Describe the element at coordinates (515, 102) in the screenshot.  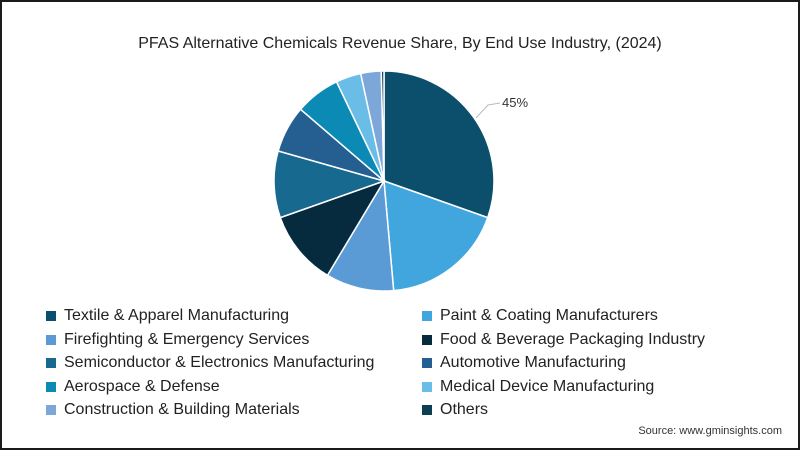
I see `annotation-label: 45%` at that location.